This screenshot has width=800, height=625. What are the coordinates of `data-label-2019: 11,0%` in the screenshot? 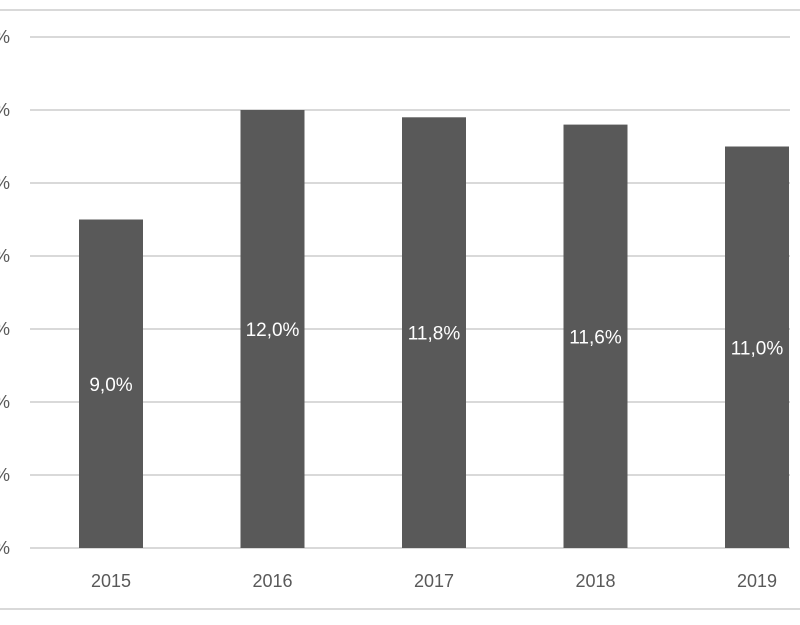 It's located at (757, 348).